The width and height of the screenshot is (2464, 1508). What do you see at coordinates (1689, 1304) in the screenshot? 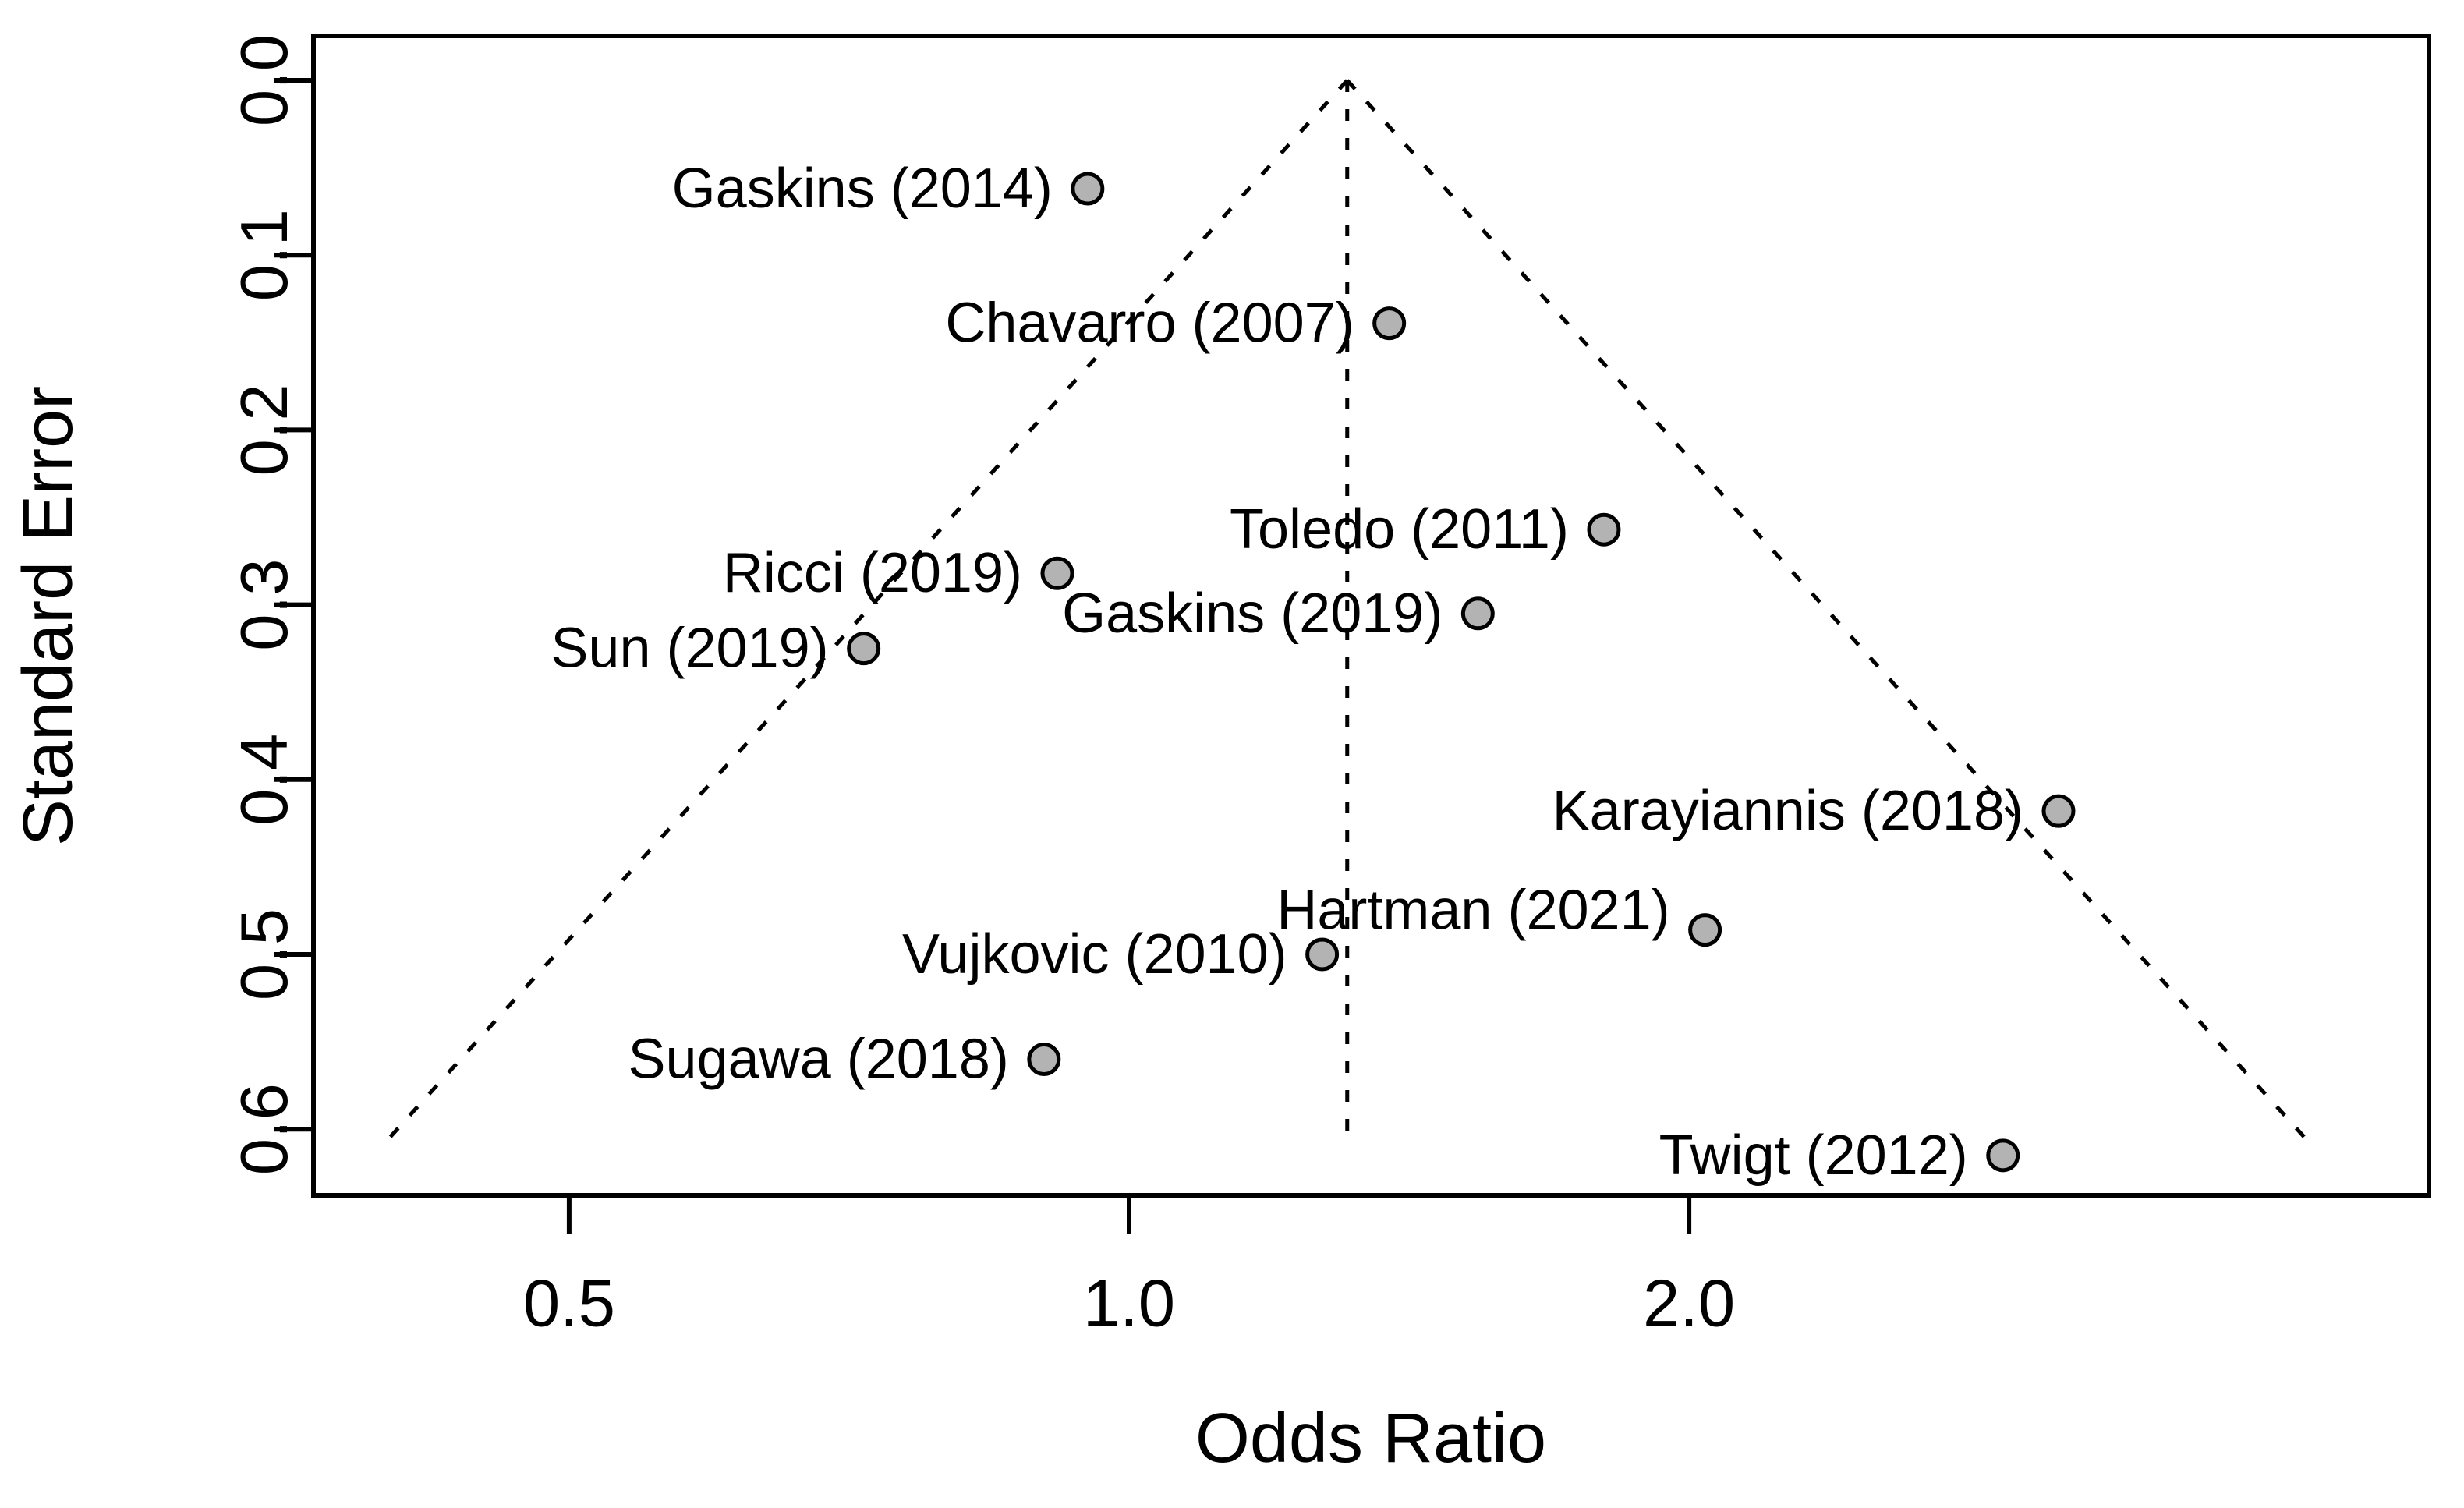
I see `x-tick-label: 2.0` at bounding box center [1689, 1304].